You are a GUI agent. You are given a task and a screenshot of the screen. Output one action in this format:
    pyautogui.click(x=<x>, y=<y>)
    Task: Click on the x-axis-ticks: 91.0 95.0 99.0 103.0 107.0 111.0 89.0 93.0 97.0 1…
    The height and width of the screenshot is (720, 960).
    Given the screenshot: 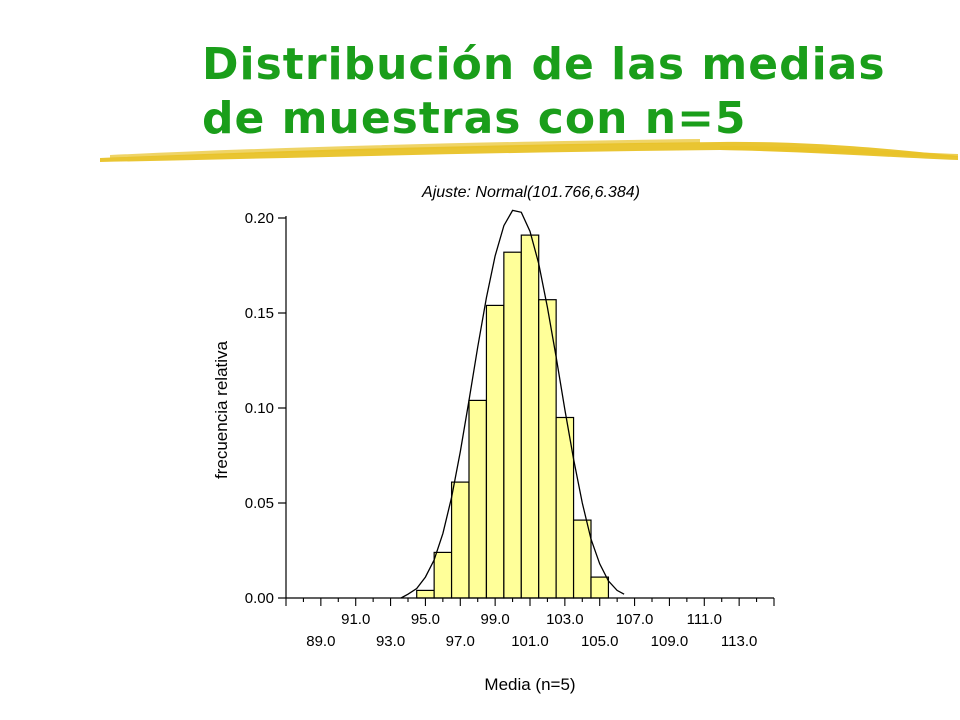 What is the action you would take?
    pyautogui.click(x=530, y=624)
    